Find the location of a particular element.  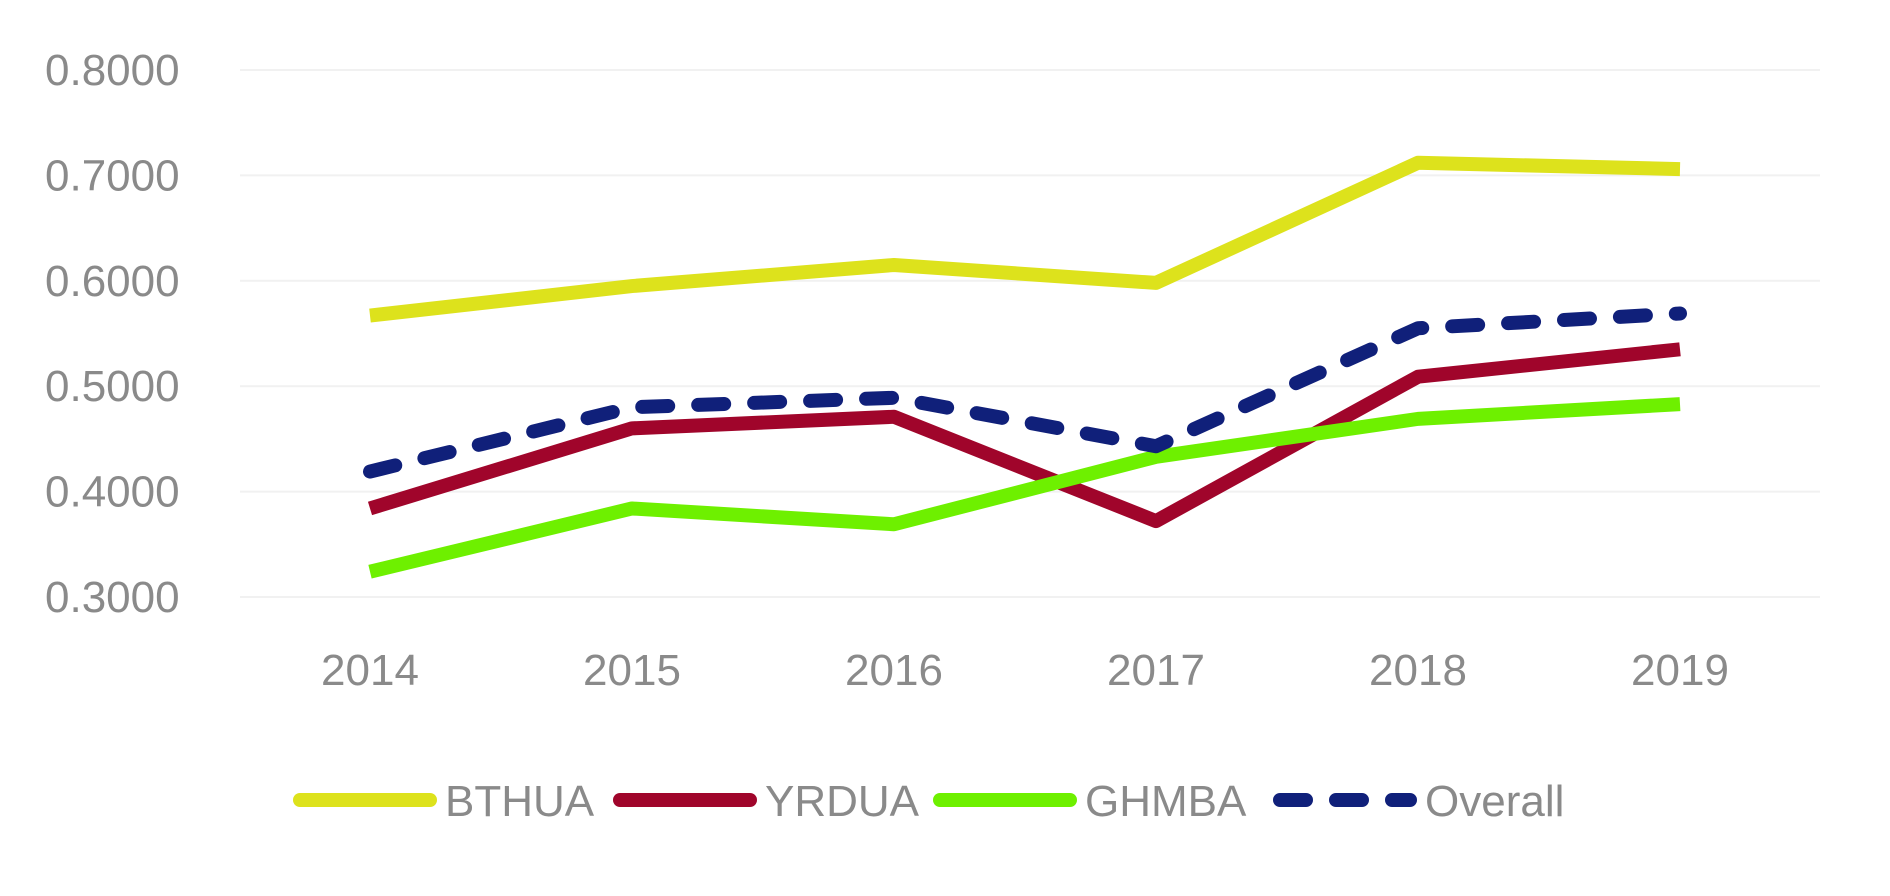

legend-item-ghmba: GHMBA is located at coordinates (1090, 801).